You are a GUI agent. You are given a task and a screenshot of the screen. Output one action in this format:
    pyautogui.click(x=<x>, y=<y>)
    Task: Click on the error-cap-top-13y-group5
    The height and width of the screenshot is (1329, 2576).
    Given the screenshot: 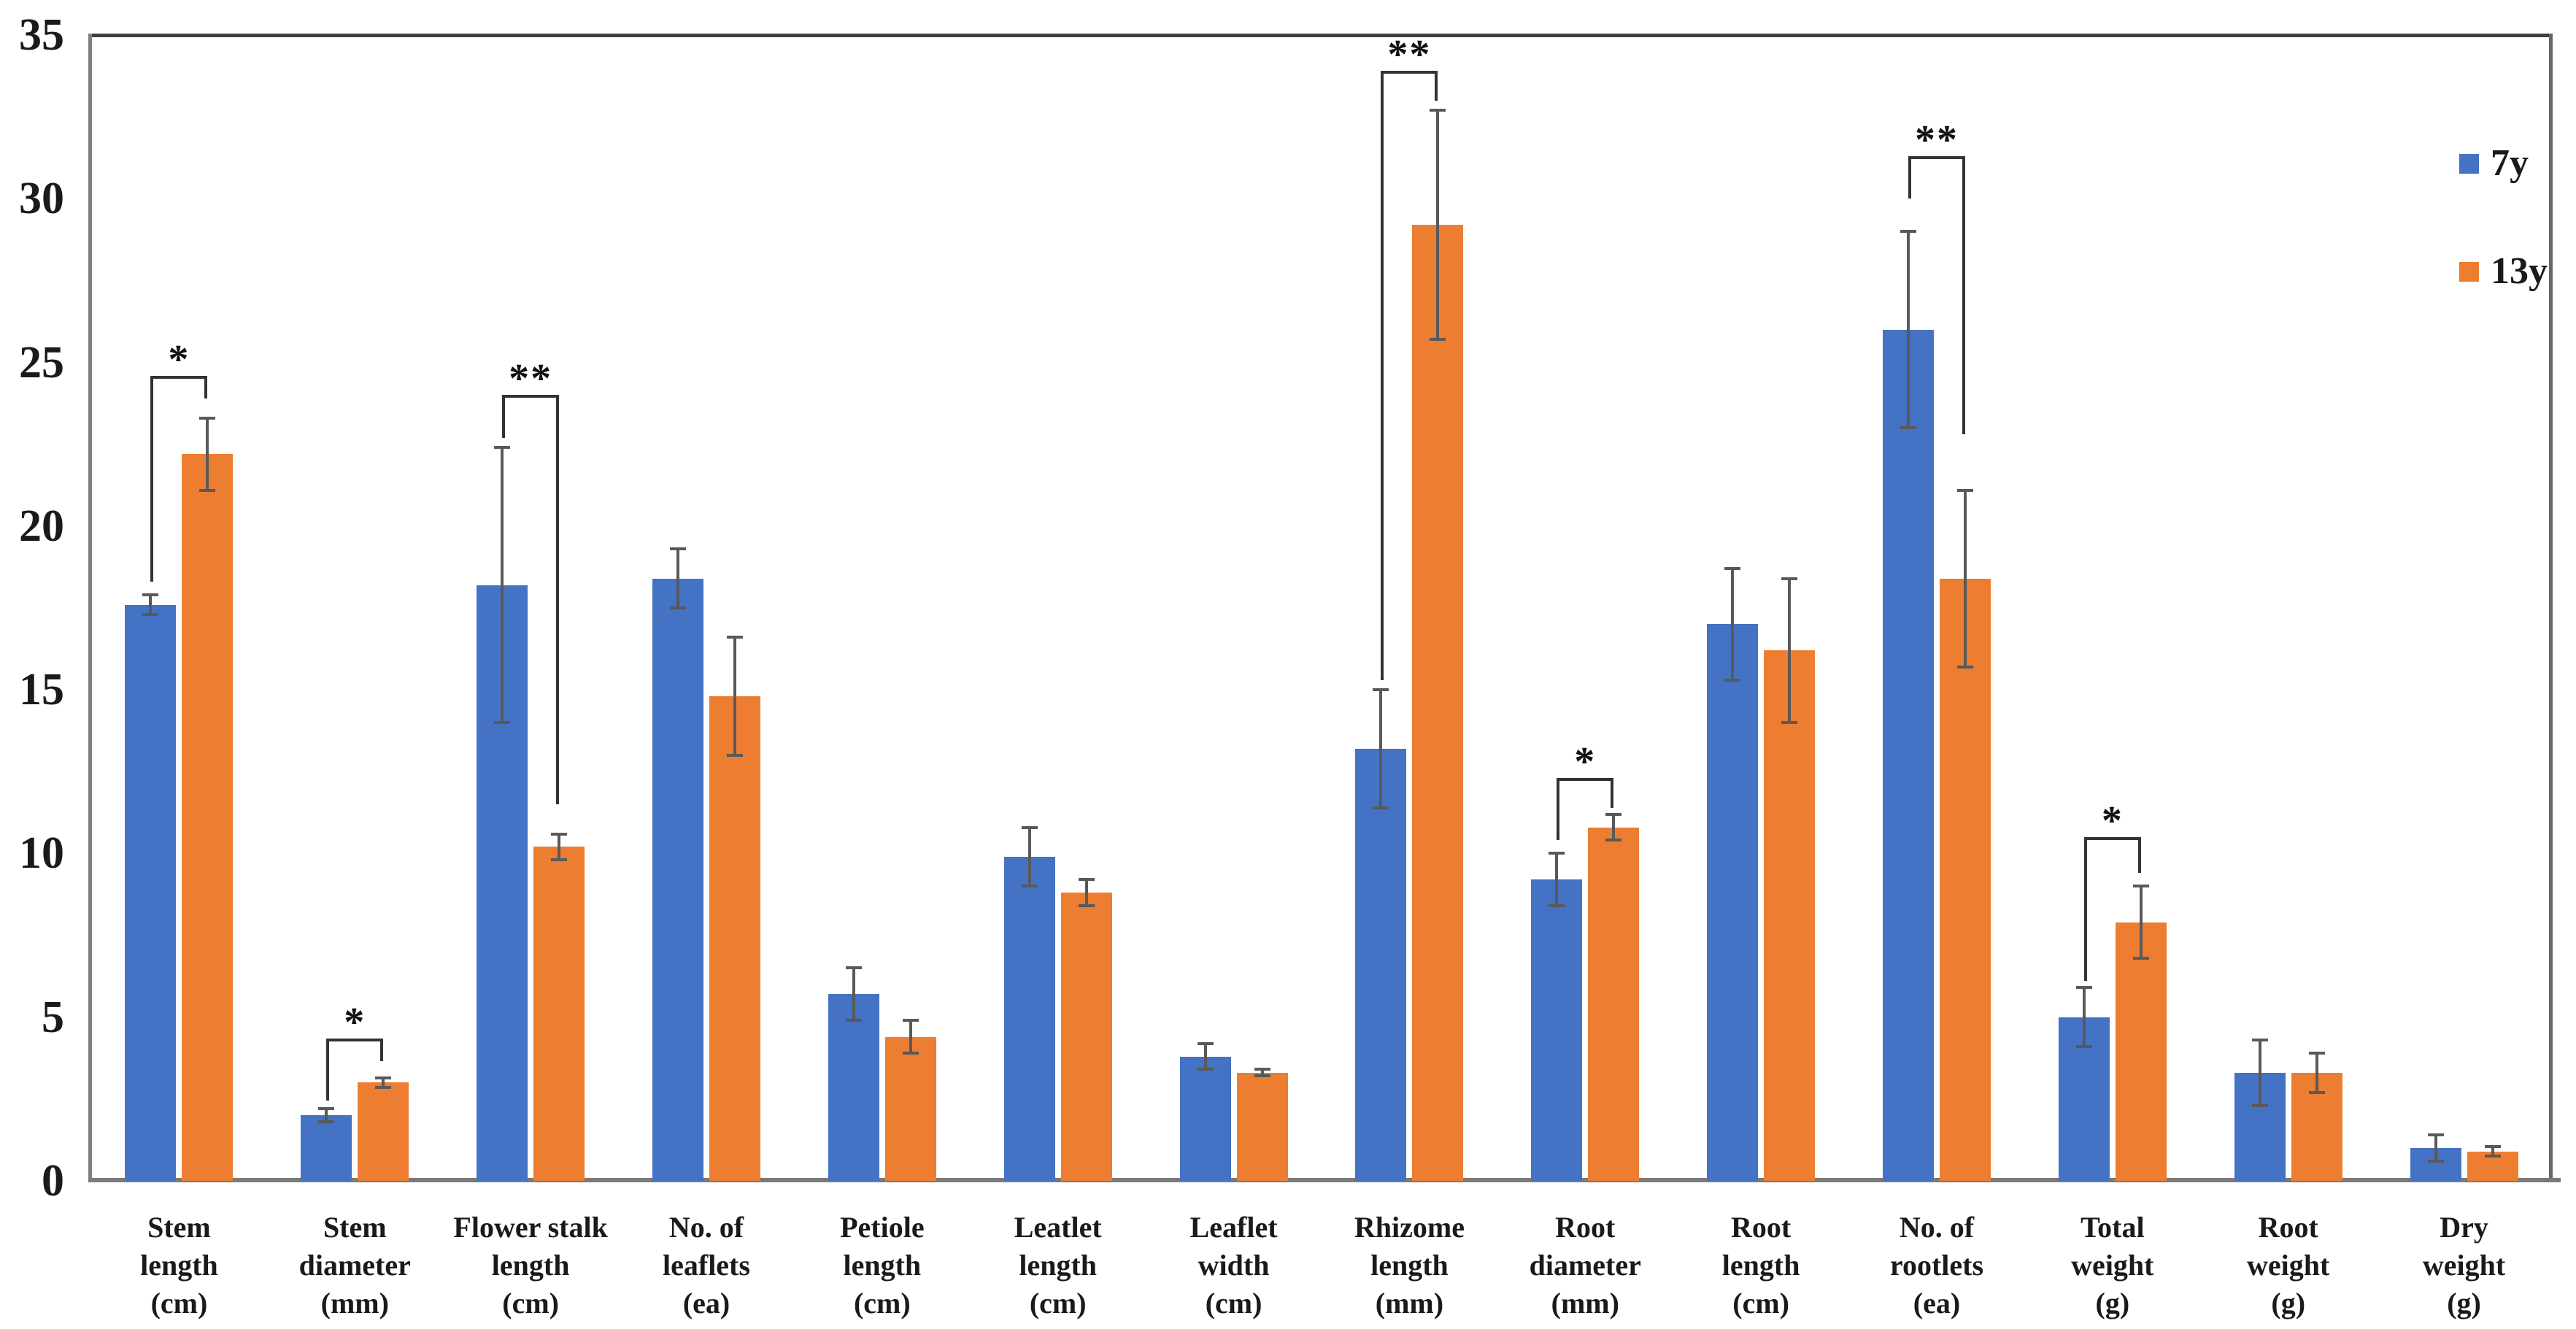 What is the action you would take?
    pyautogui.click(x=1086, y=880)
    